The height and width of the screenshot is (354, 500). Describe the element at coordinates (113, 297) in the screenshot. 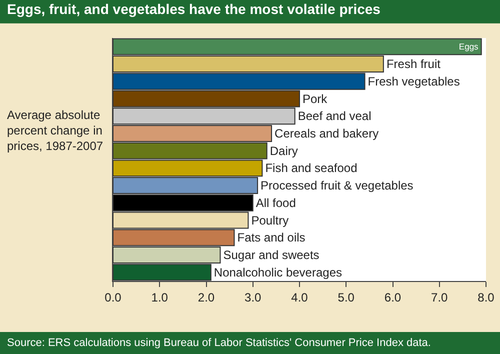

I see `x-tick-label: 0.0` at that location.